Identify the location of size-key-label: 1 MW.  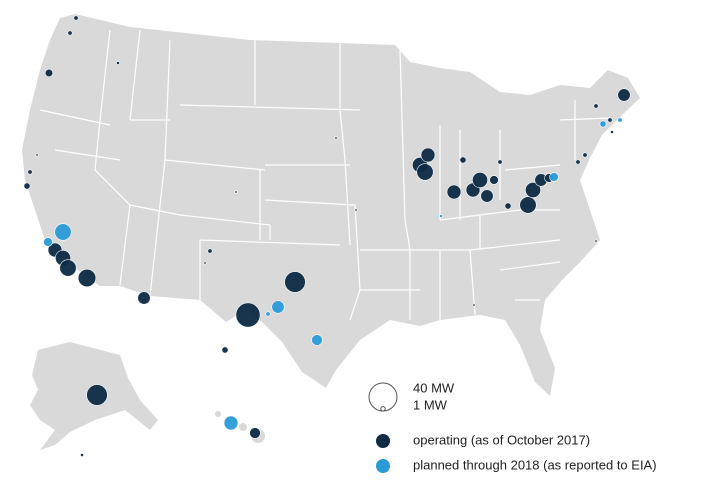
(430, 404).